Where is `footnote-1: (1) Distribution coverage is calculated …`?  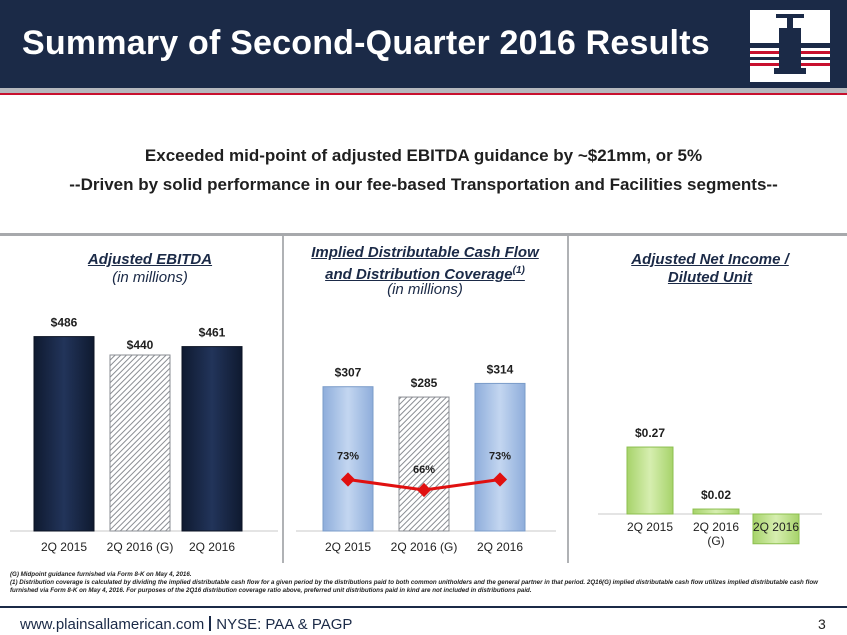 footnote-1: (1) Distribution coverage is calculated … is located at coordinates (414, 586).